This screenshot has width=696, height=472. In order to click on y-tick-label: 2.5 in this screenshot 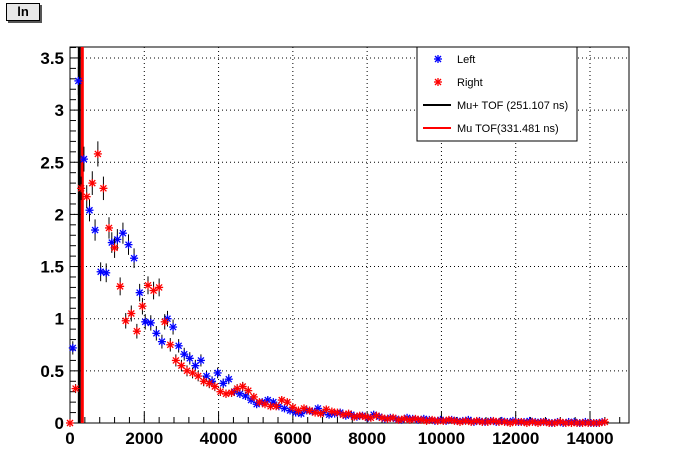, I will do `click(52, 162)`.